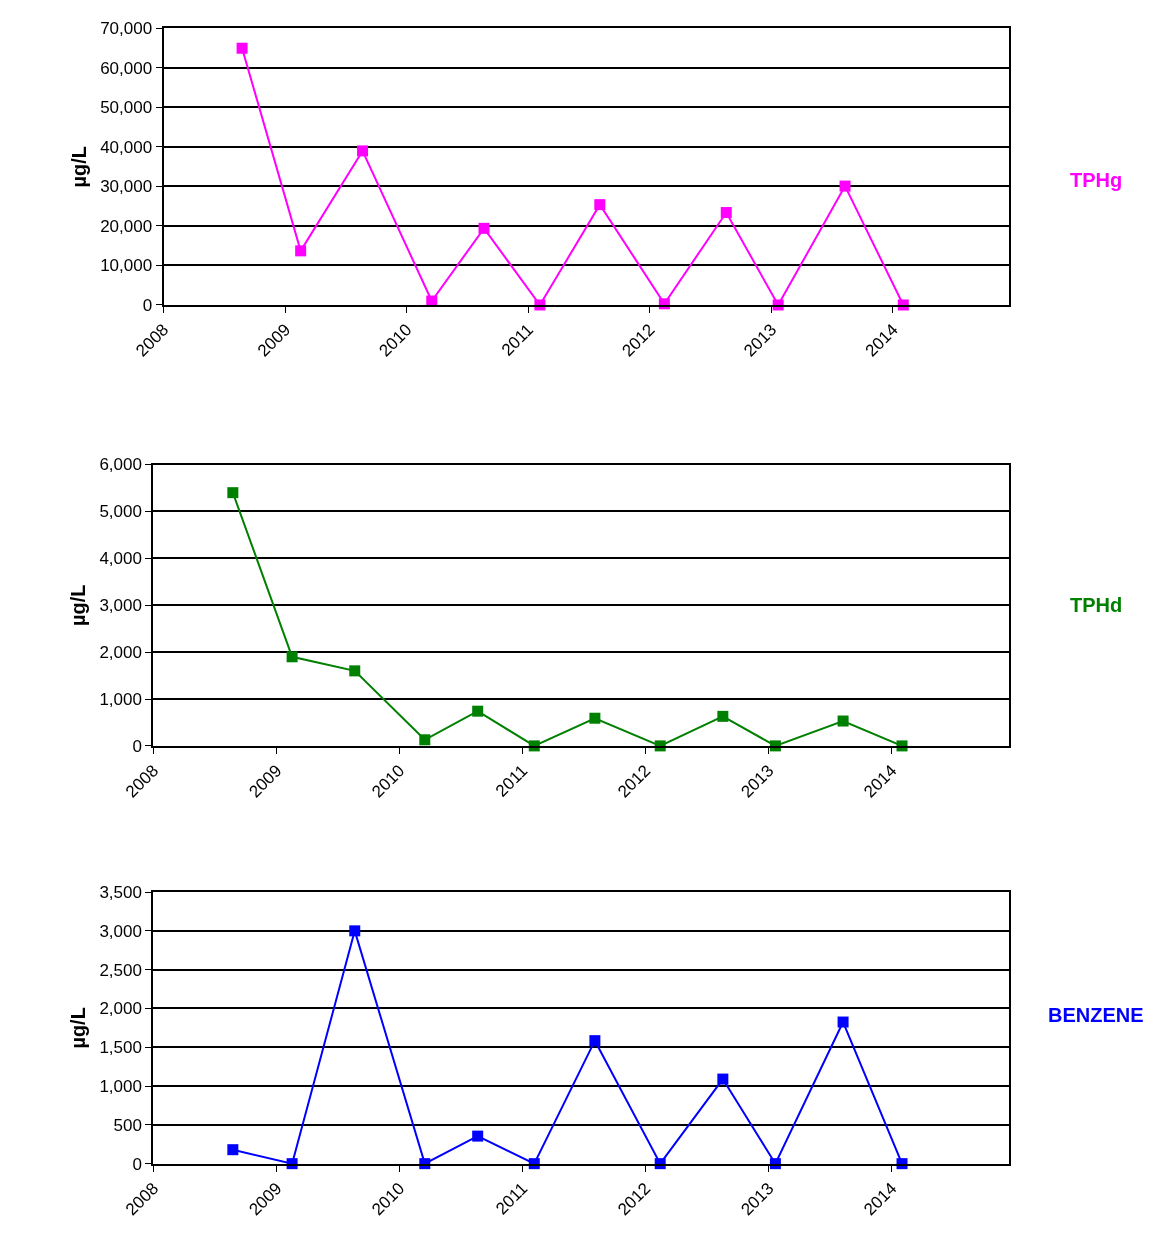  What do you see at coordinates (120, 1048) in the screenshot?
I see `y-tick-label: 1,500` at bounding box center [120, 1048].